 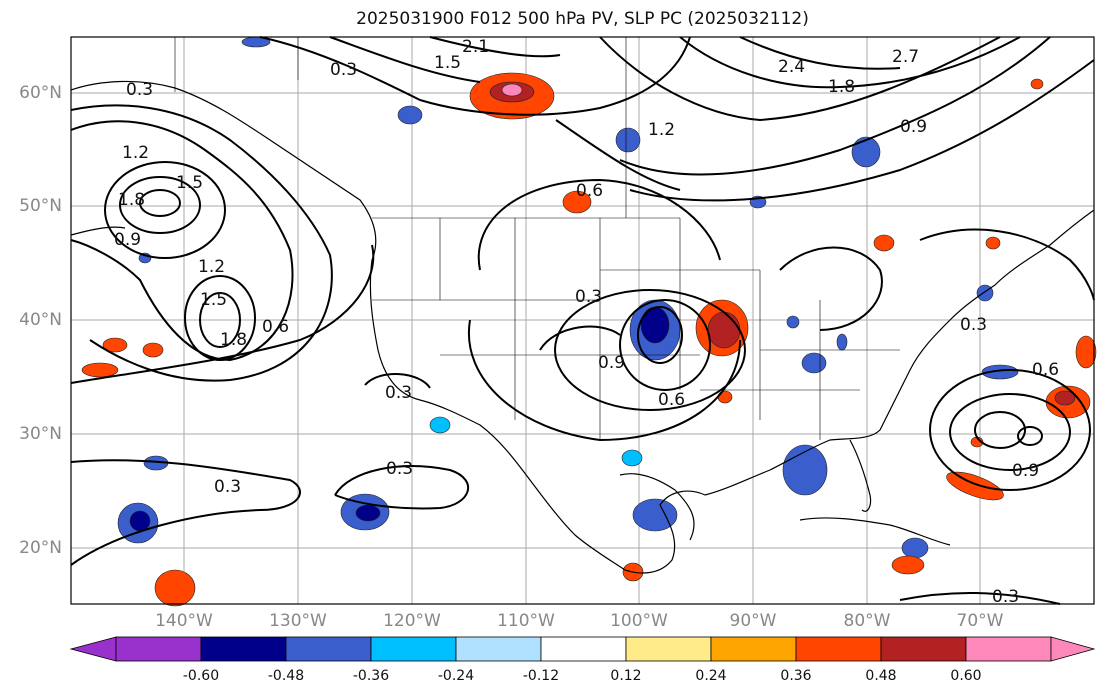 I want to click on lon-label: 140°W, so click(x=184, y=621).